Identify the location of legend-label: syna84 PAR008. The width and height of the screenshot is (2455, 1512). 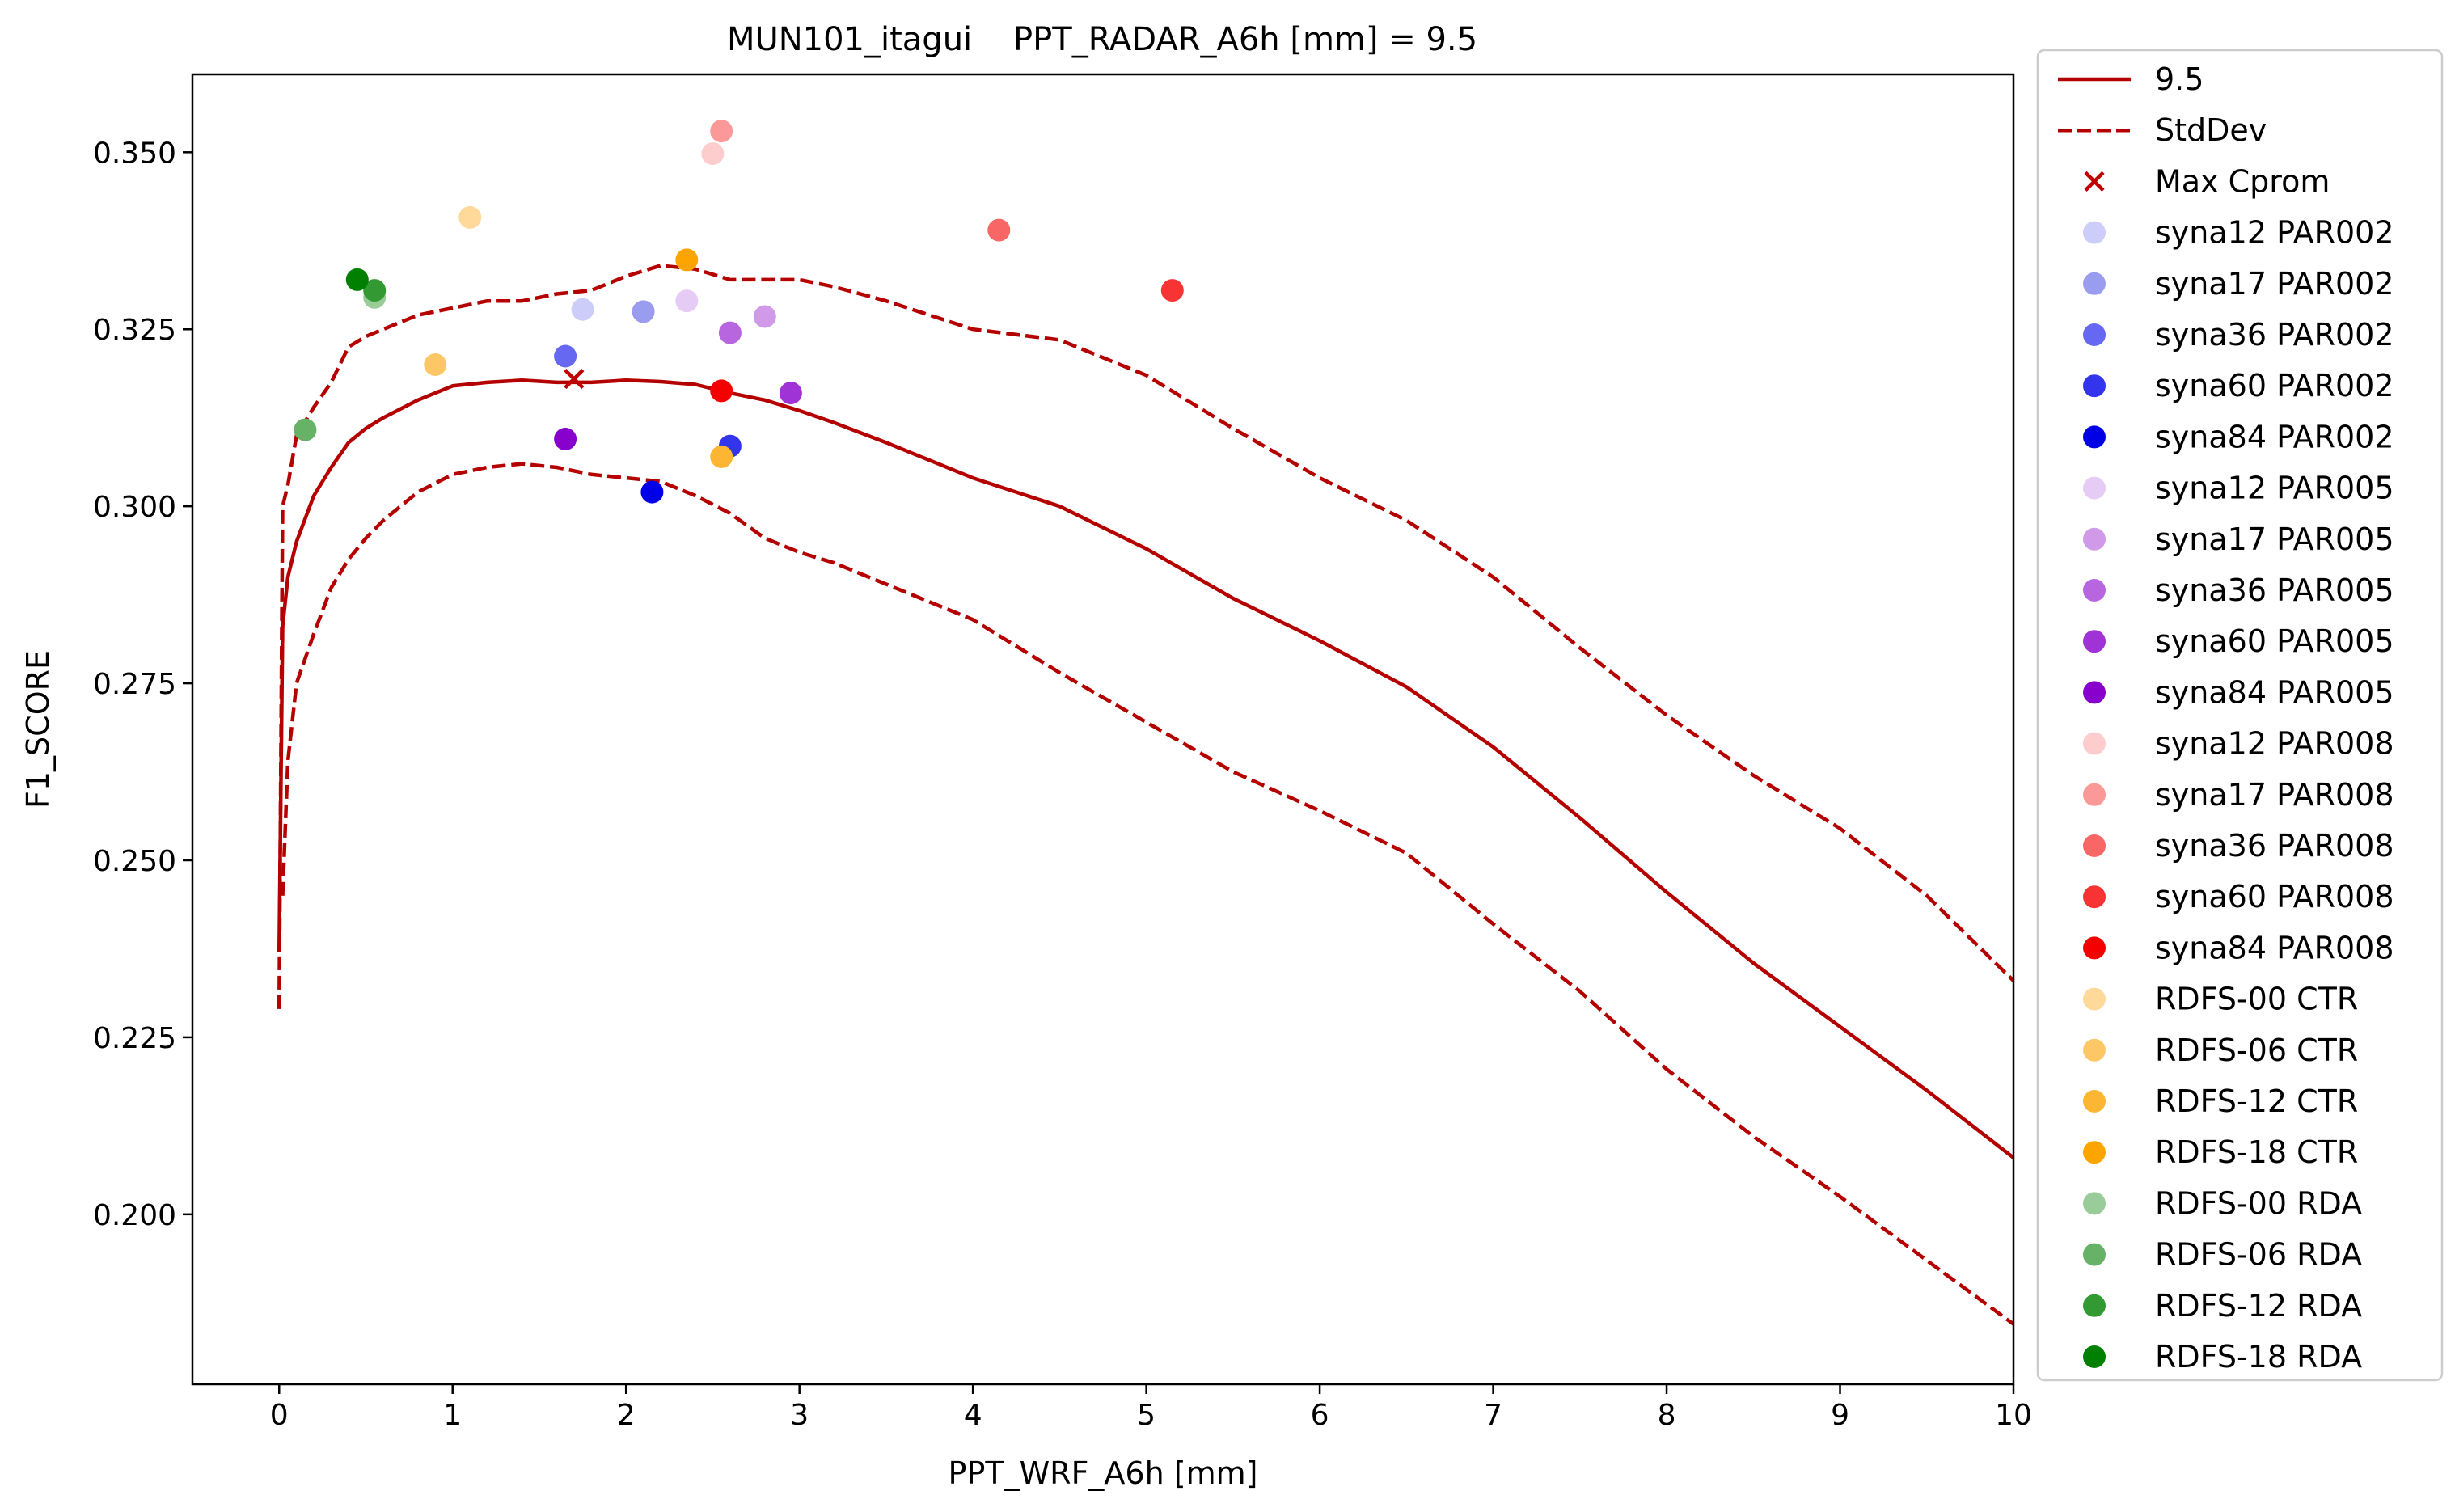
(2274, 948).